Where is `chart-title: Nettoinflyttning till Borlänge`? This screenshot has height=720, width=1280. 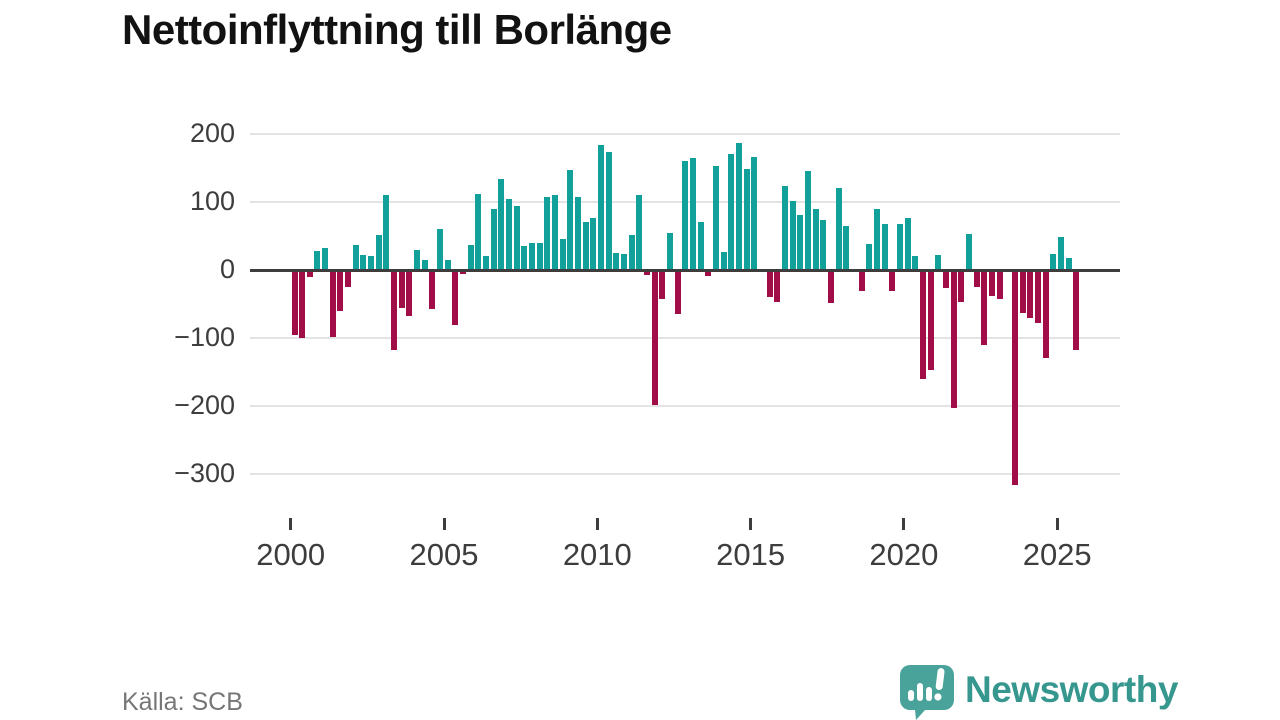 chart-title: Nettoinflyttning till Borlänge is located at coordinates (397, 29).